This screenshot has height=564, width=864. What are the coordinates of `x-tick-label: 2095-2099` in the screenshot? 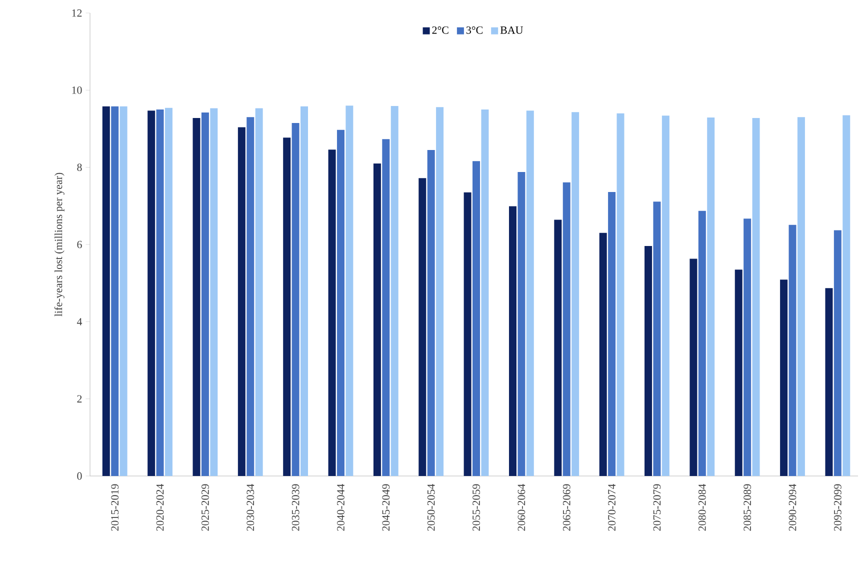 It's located at (838, 507).